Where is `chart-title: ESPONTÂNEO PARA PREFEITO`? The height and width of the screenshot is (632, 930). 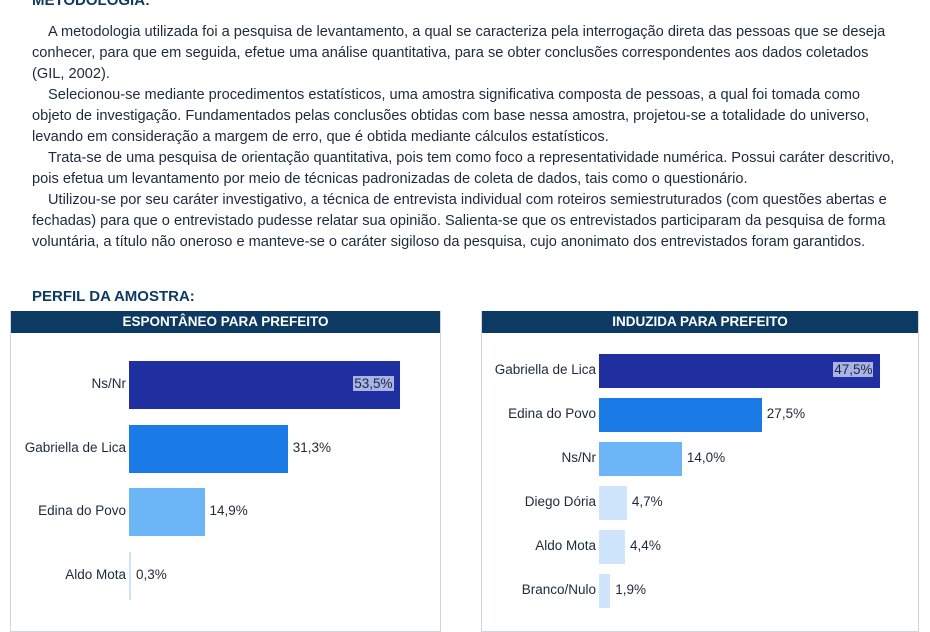
chart-title: ESPONTÂNEO PARA PREFEITO is located at coordinates (225, 322).